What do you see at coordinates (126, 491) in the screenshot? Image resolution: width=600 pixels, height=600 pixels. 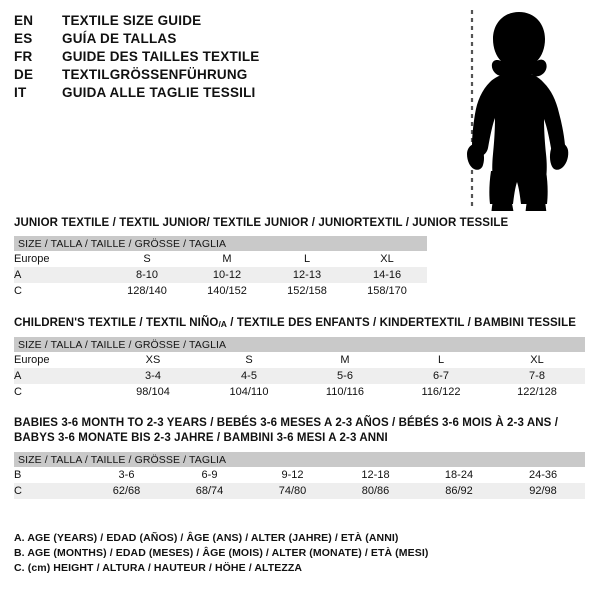 I see `cell-value: 62/68` at bounding box center [126, 491].